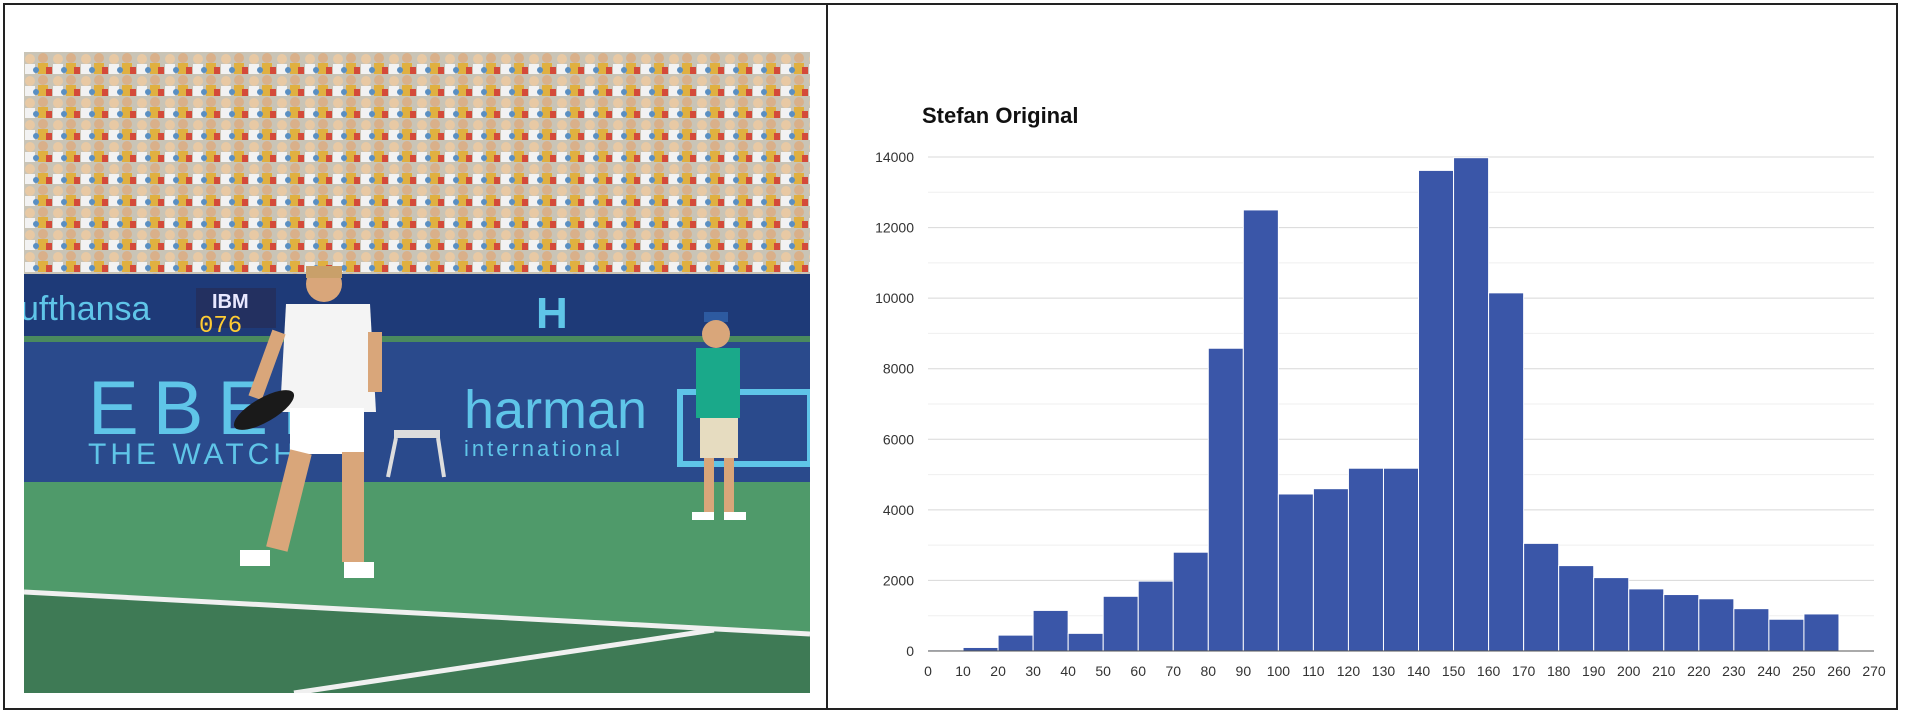 The height and width of the screenshot is (717, 1905). I want to click on y-tick-label: 4000, so click(898, 510).